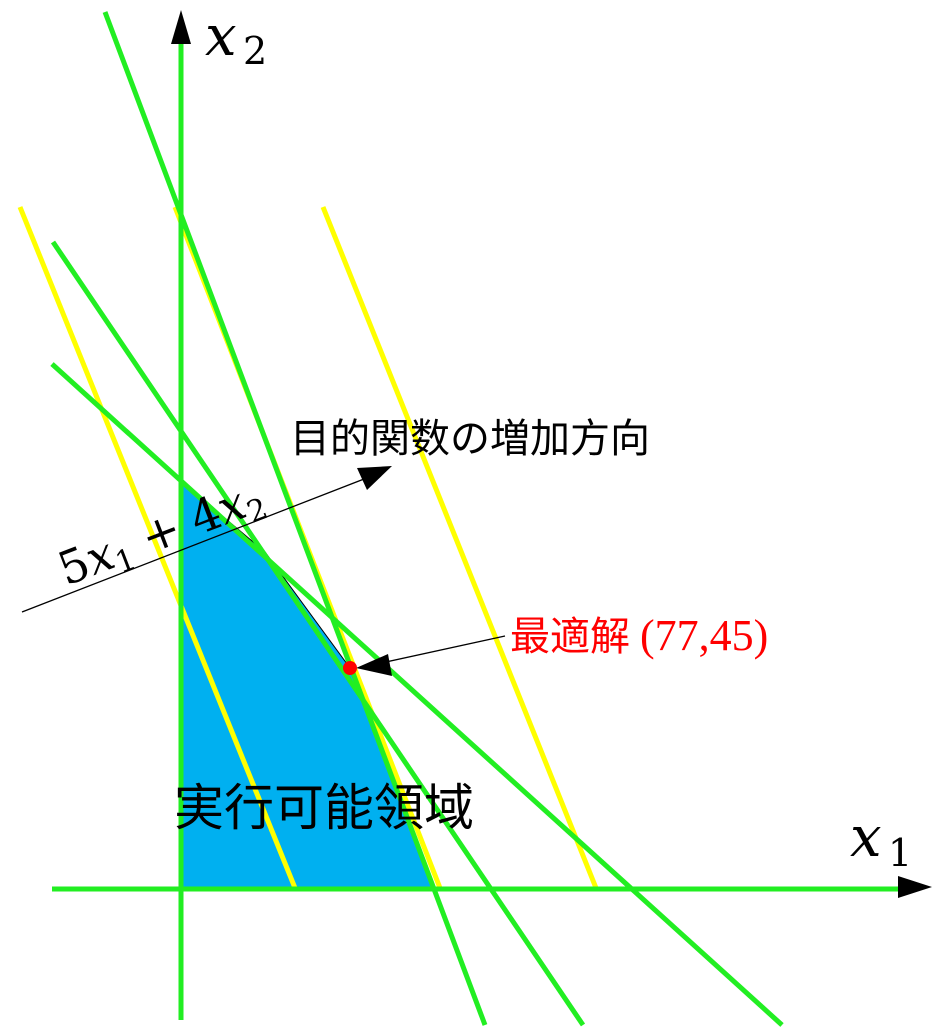 The width and height of the screenshot is (940, 1029). I want to click on x2-axis-label: x, so click(221, 36).